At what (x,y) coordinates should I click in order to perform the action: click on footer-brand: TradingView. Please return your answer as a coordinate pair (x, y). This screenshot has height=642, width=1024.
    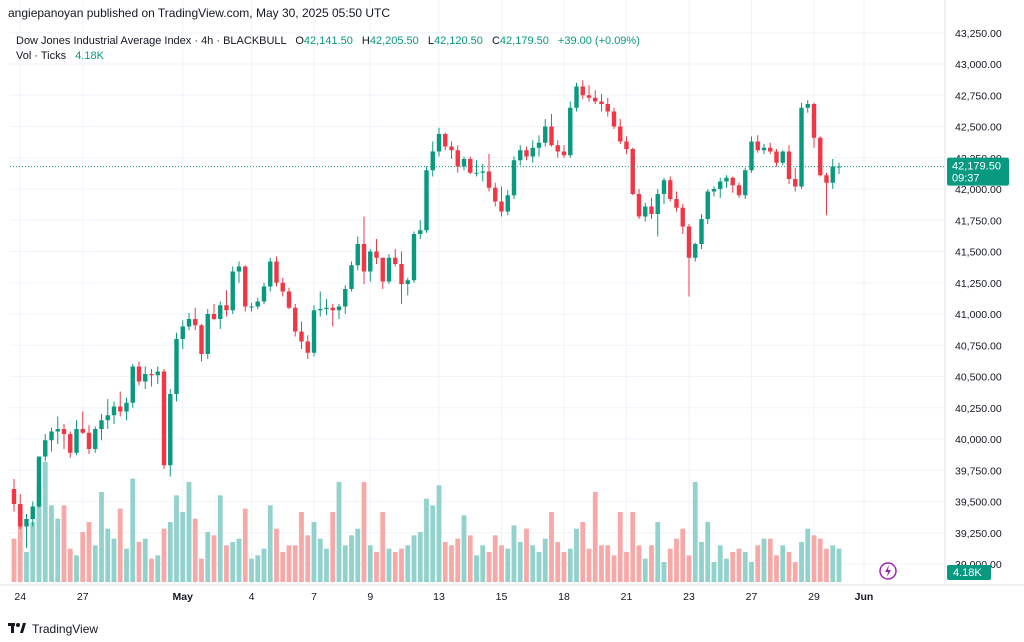
    Looking at the image, I should click on (53, 628).